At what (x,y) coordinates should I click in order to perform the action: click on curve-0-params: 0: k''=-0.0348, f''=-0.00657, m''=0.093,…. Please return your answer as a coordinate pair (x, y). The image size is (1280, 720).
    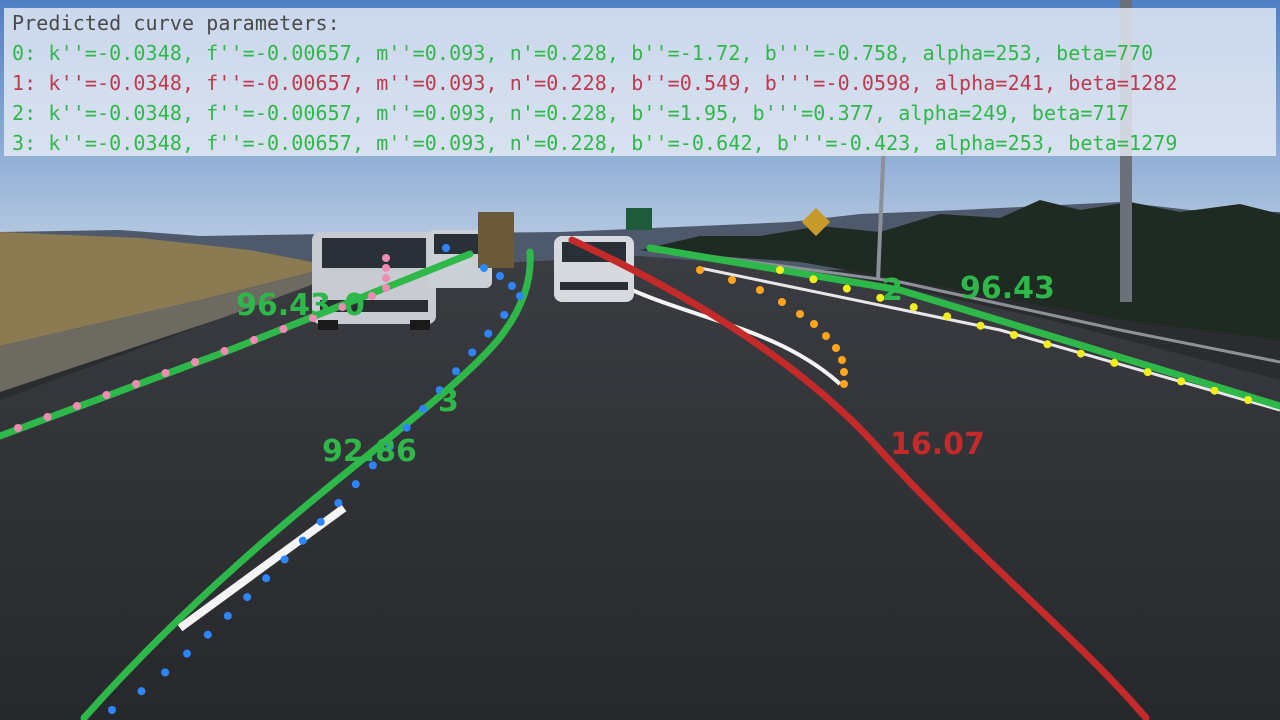
    Looking at the image, I should click on (583, 53).